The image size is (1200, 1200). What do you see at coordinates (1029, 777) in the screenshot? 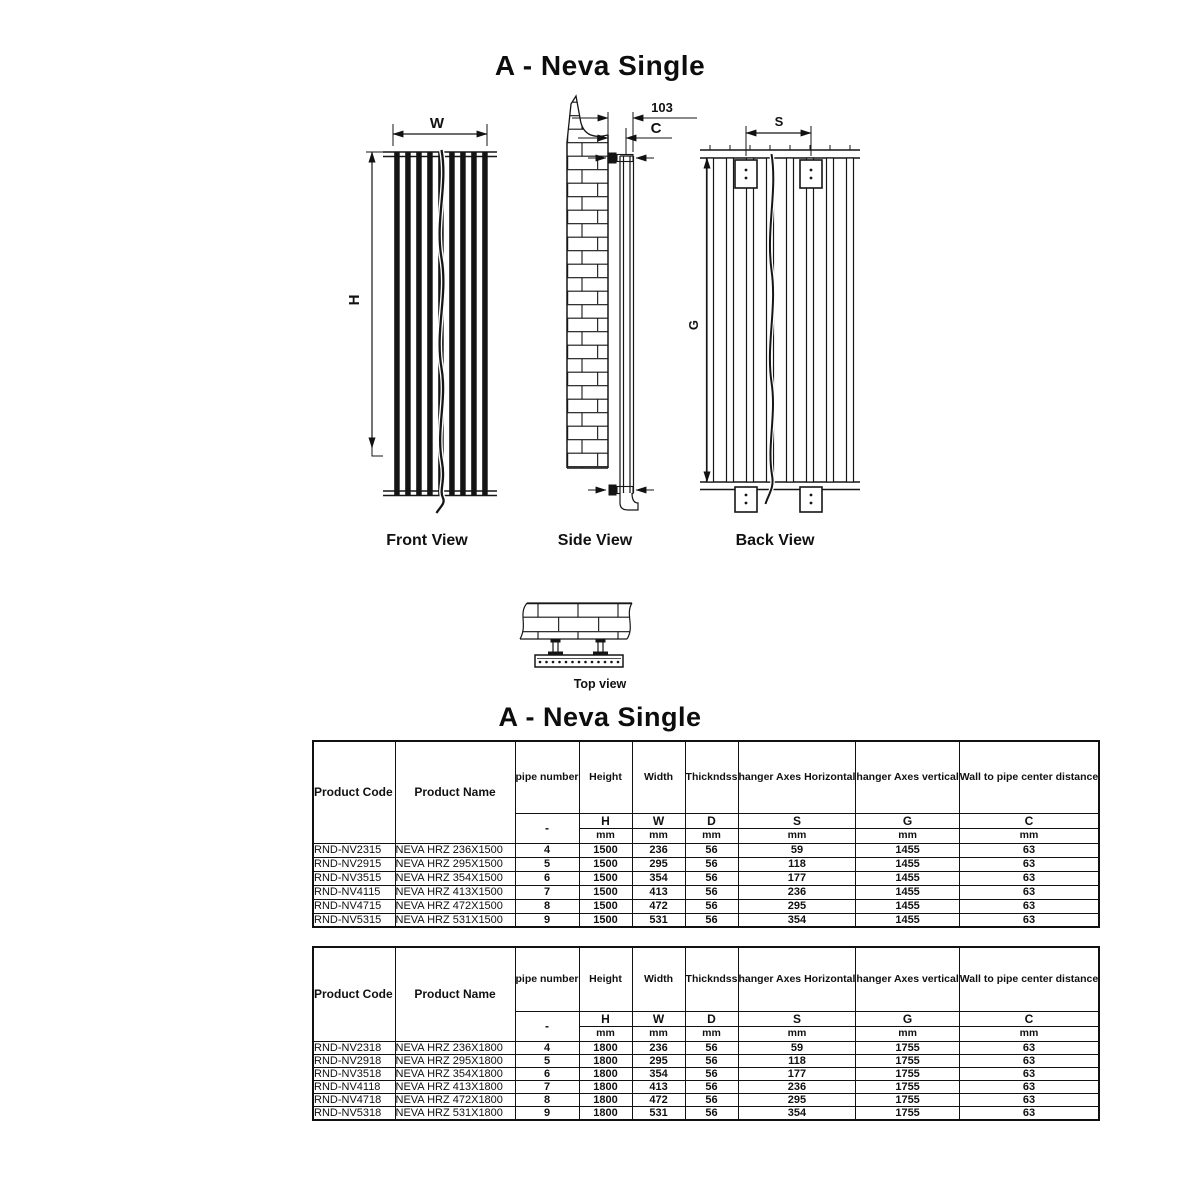
I see `header-cell: Wall to pipe center distance` at bounding box center [1029, 777].